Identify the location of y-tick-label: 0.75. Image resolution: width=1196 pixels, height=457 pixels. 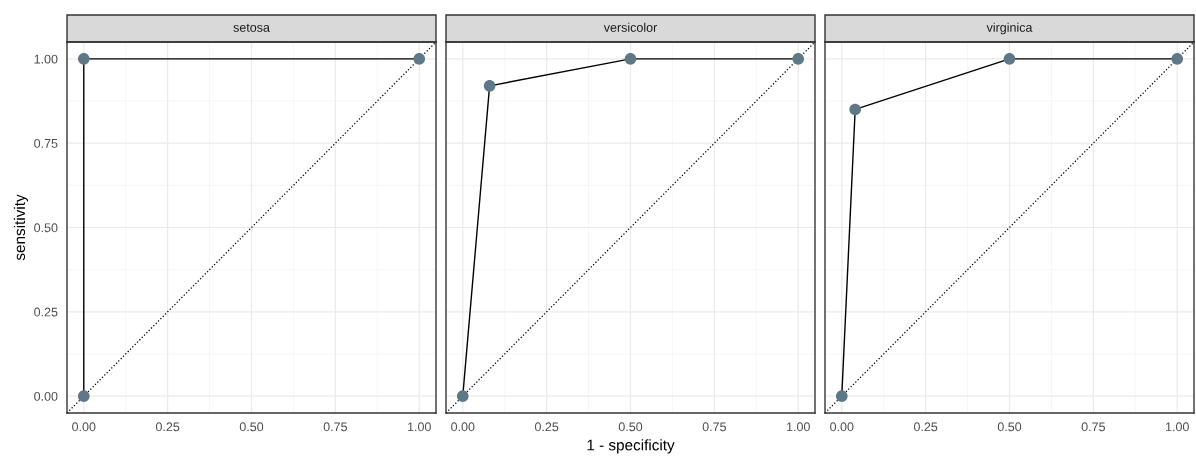
(46, 143).